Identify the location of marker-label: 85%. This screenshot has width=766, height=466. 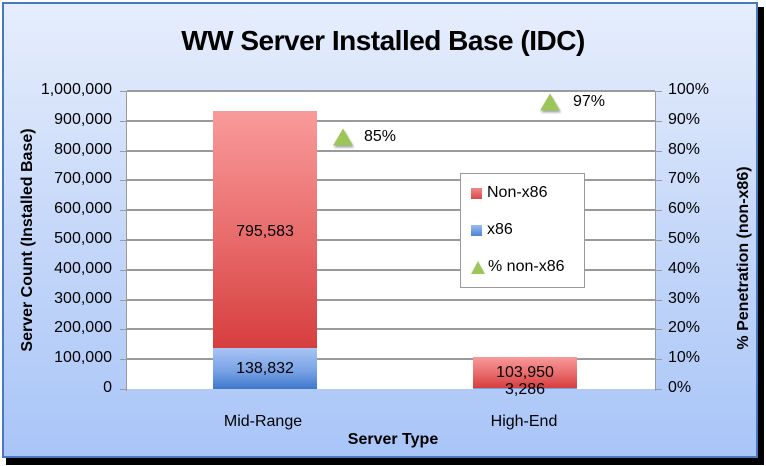
(380, 136).